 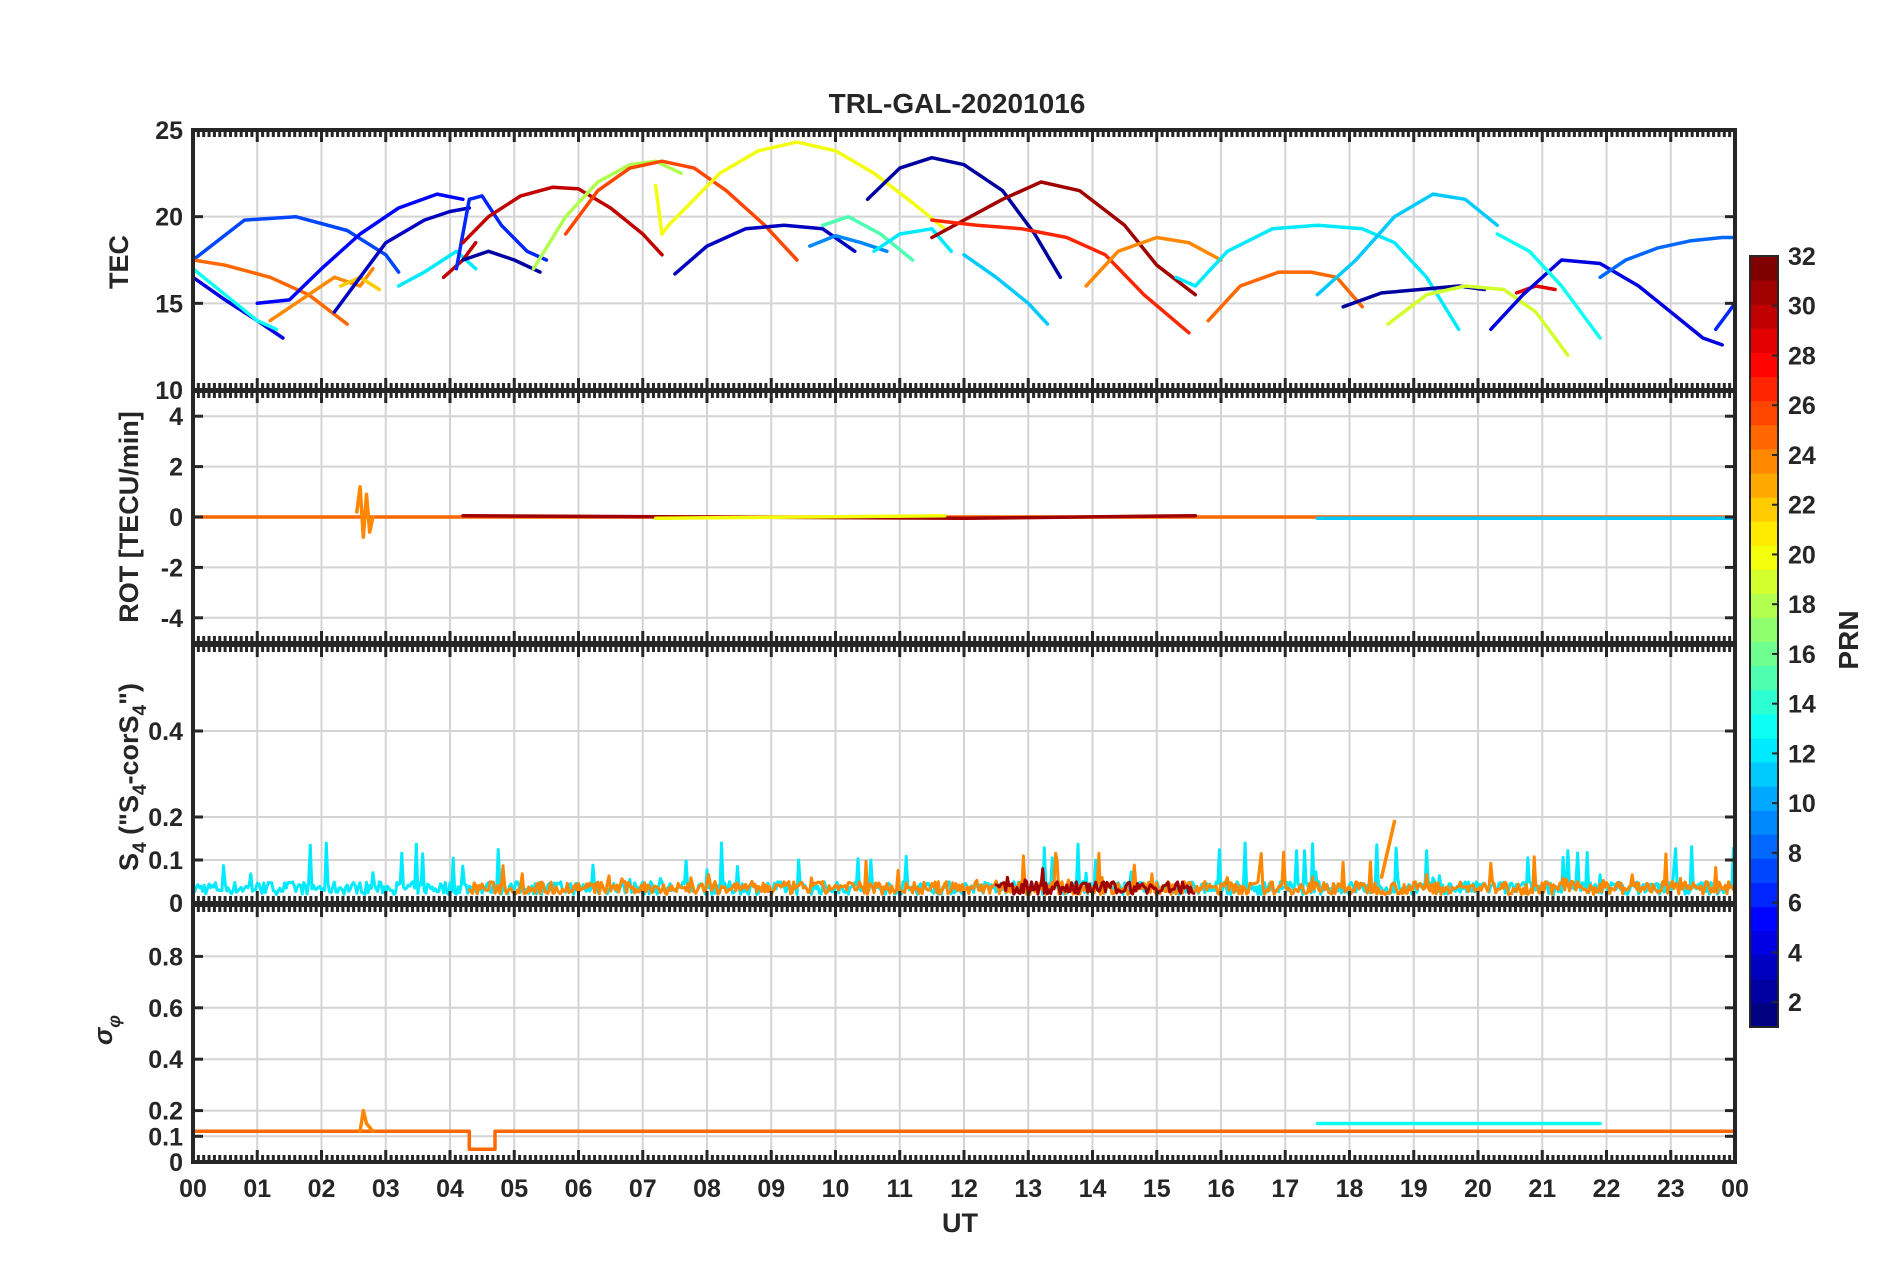 What do you see at coordinates (172, 619) in the screenshot?
I see `y-tick-label: -4` at bounding box center [172, 619].